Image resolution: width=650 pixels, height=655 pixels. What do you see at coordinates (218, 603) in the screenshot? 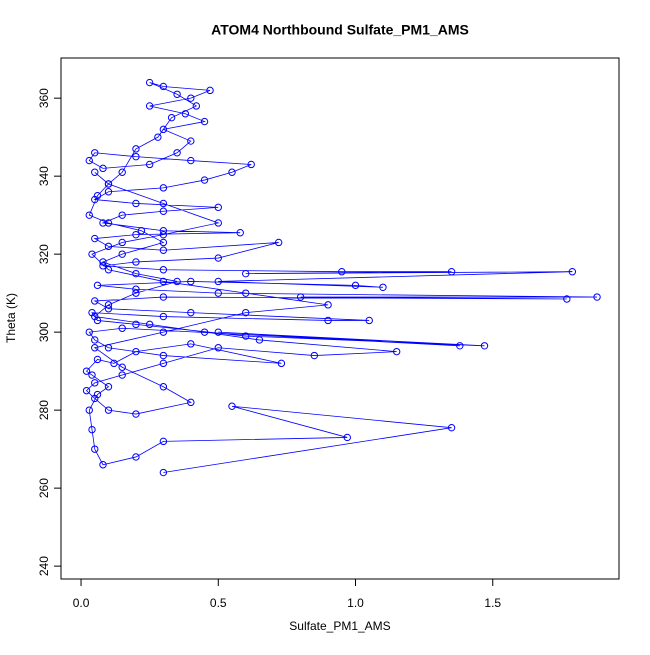
I see `x-tick-label: 0.5` at bounding box center [218, 603].